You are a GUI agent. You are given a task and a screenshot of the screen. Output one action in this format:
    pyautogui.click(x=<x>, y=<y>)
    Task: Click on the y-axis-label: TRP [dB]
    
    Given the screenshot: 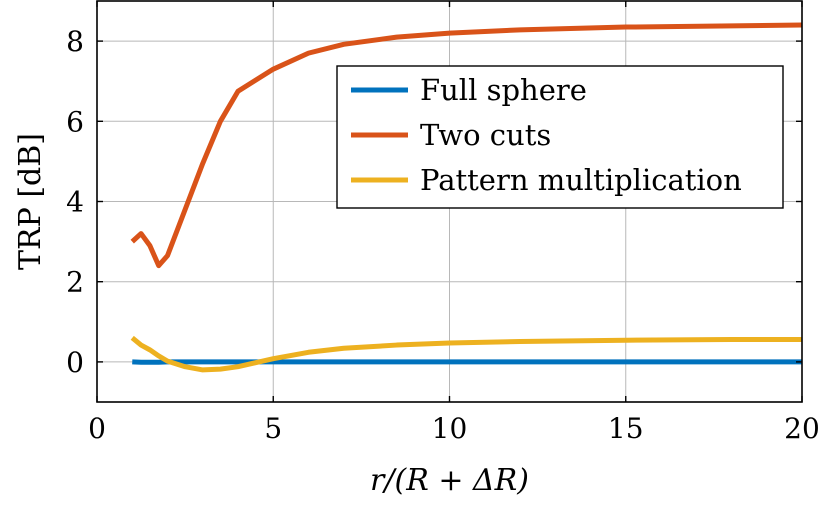 What is the action you would take?
    pyautogui.click(x=30, y=201)
    